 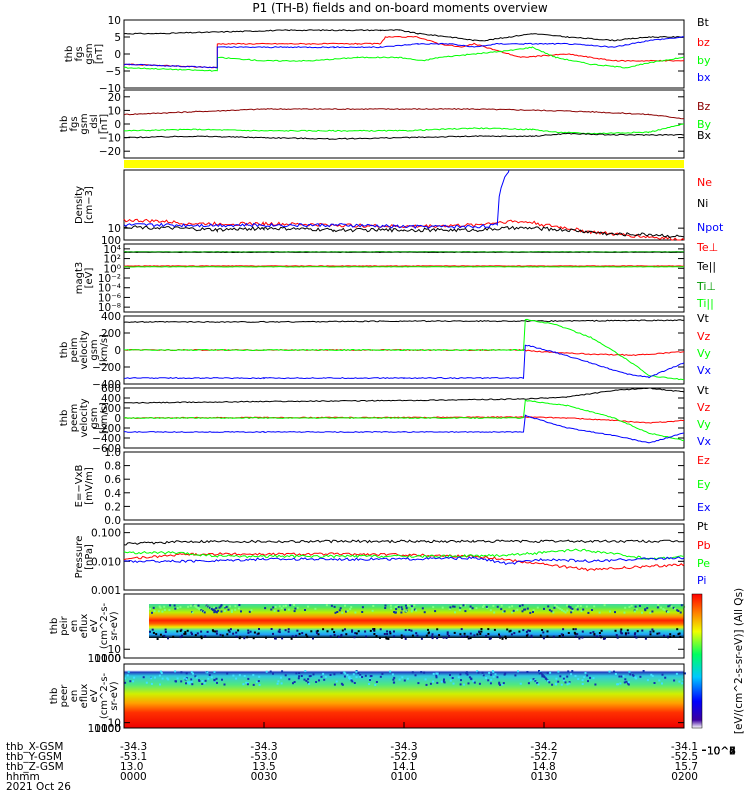 What do you see at coordinates (112, 250) in the screenshot?
I see `y-tick-label: 10⁴` at bounding box center [112, 250].